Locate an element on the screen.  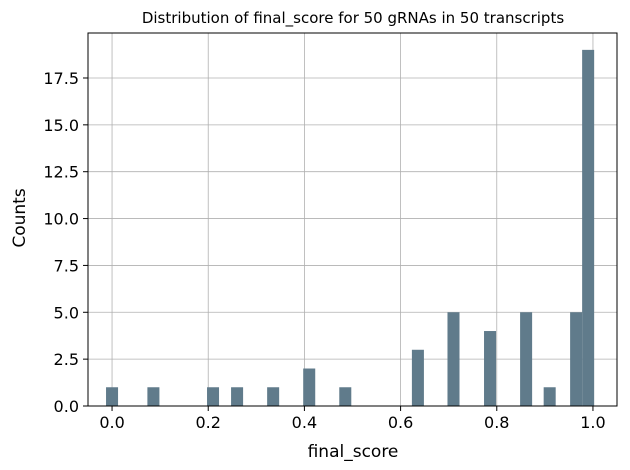
y-tick-label: 7.5 is located at coordinates (66, 265).